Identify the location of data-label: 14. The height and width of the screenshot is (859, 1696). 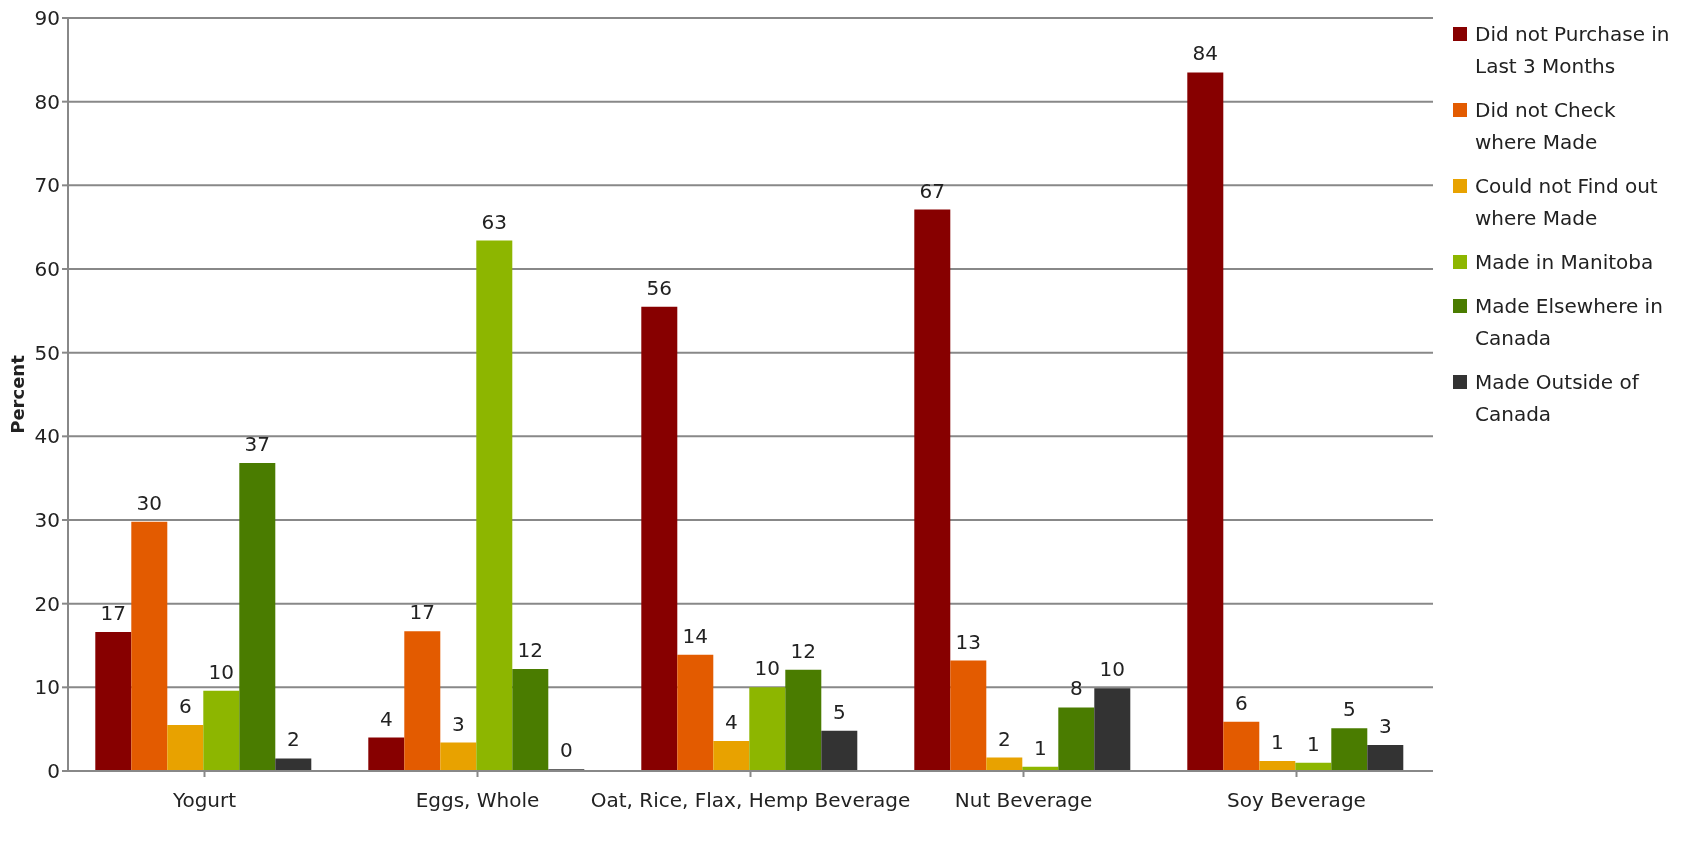
(695, 635).